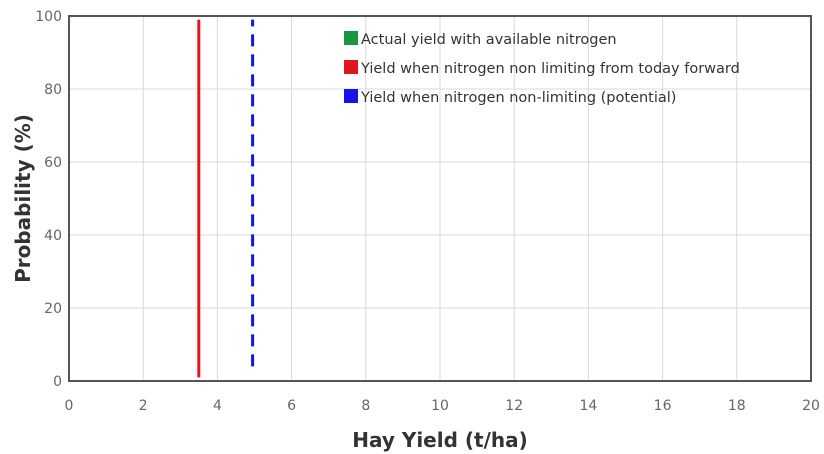  Describe the element at coordinates (217, 406) in the screenshot. I see `x-tick-label: 4` at that location.